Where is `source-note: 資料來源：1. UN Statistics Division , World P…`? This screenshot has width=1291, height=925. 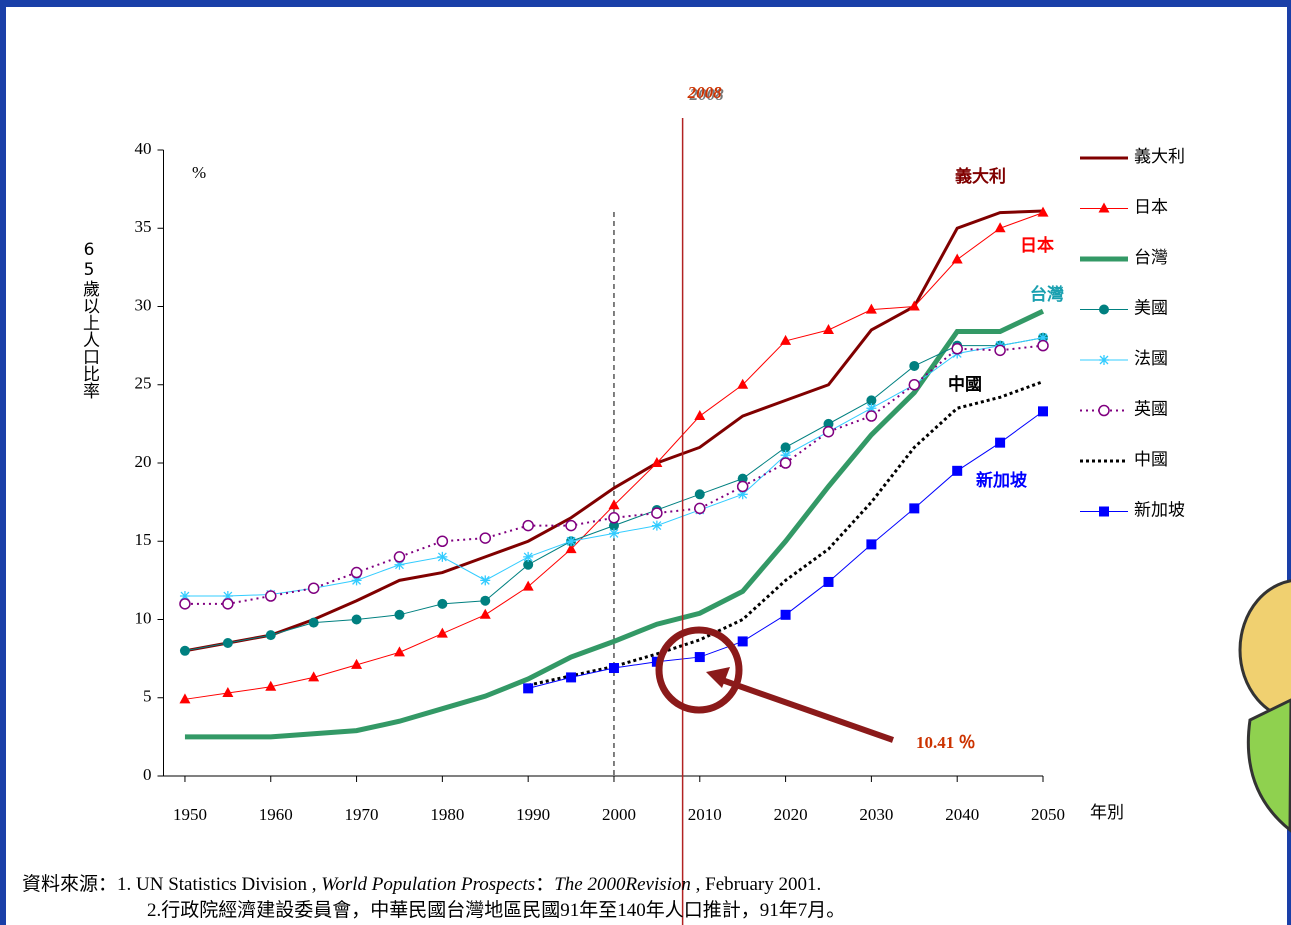
source-note: 資料來源：1. UN Statistics Division , World P… is located at coordinates (433, 898).